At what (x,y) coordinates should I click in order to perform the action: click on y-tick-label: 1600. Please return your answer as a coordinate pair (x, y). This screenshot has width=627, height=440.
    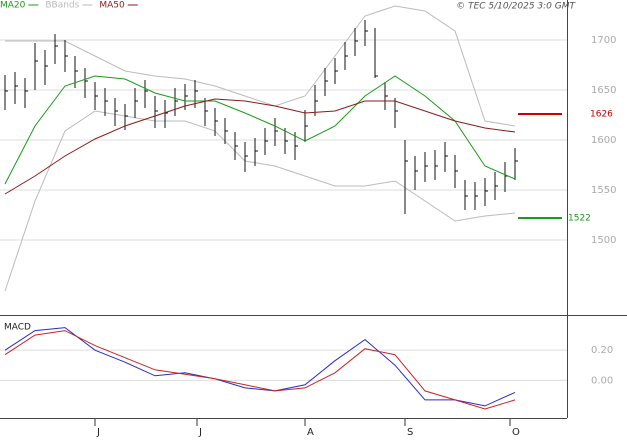
    Looking at the image, I should click on (603, 140).